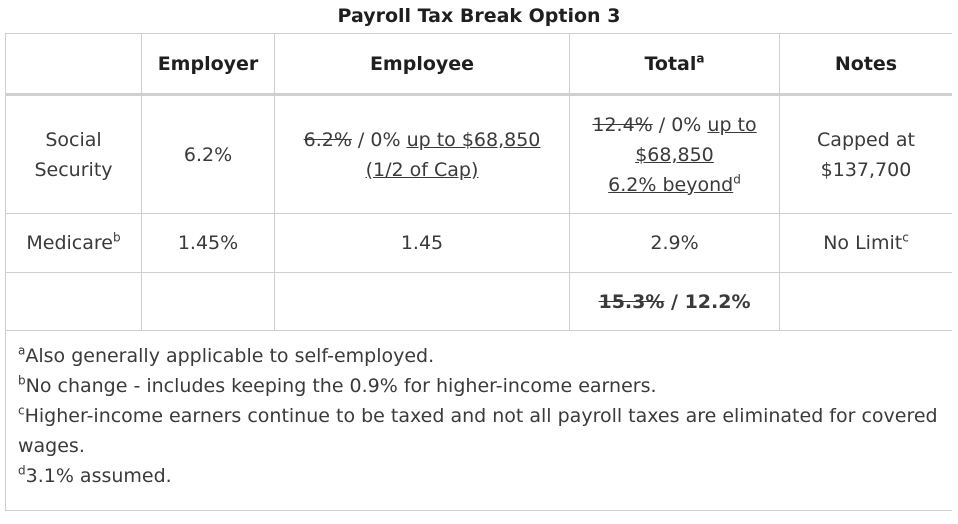 The width and height of the screenshot is (958, 524). I want to click on struck-value: 6.2%, so click(327, 139).